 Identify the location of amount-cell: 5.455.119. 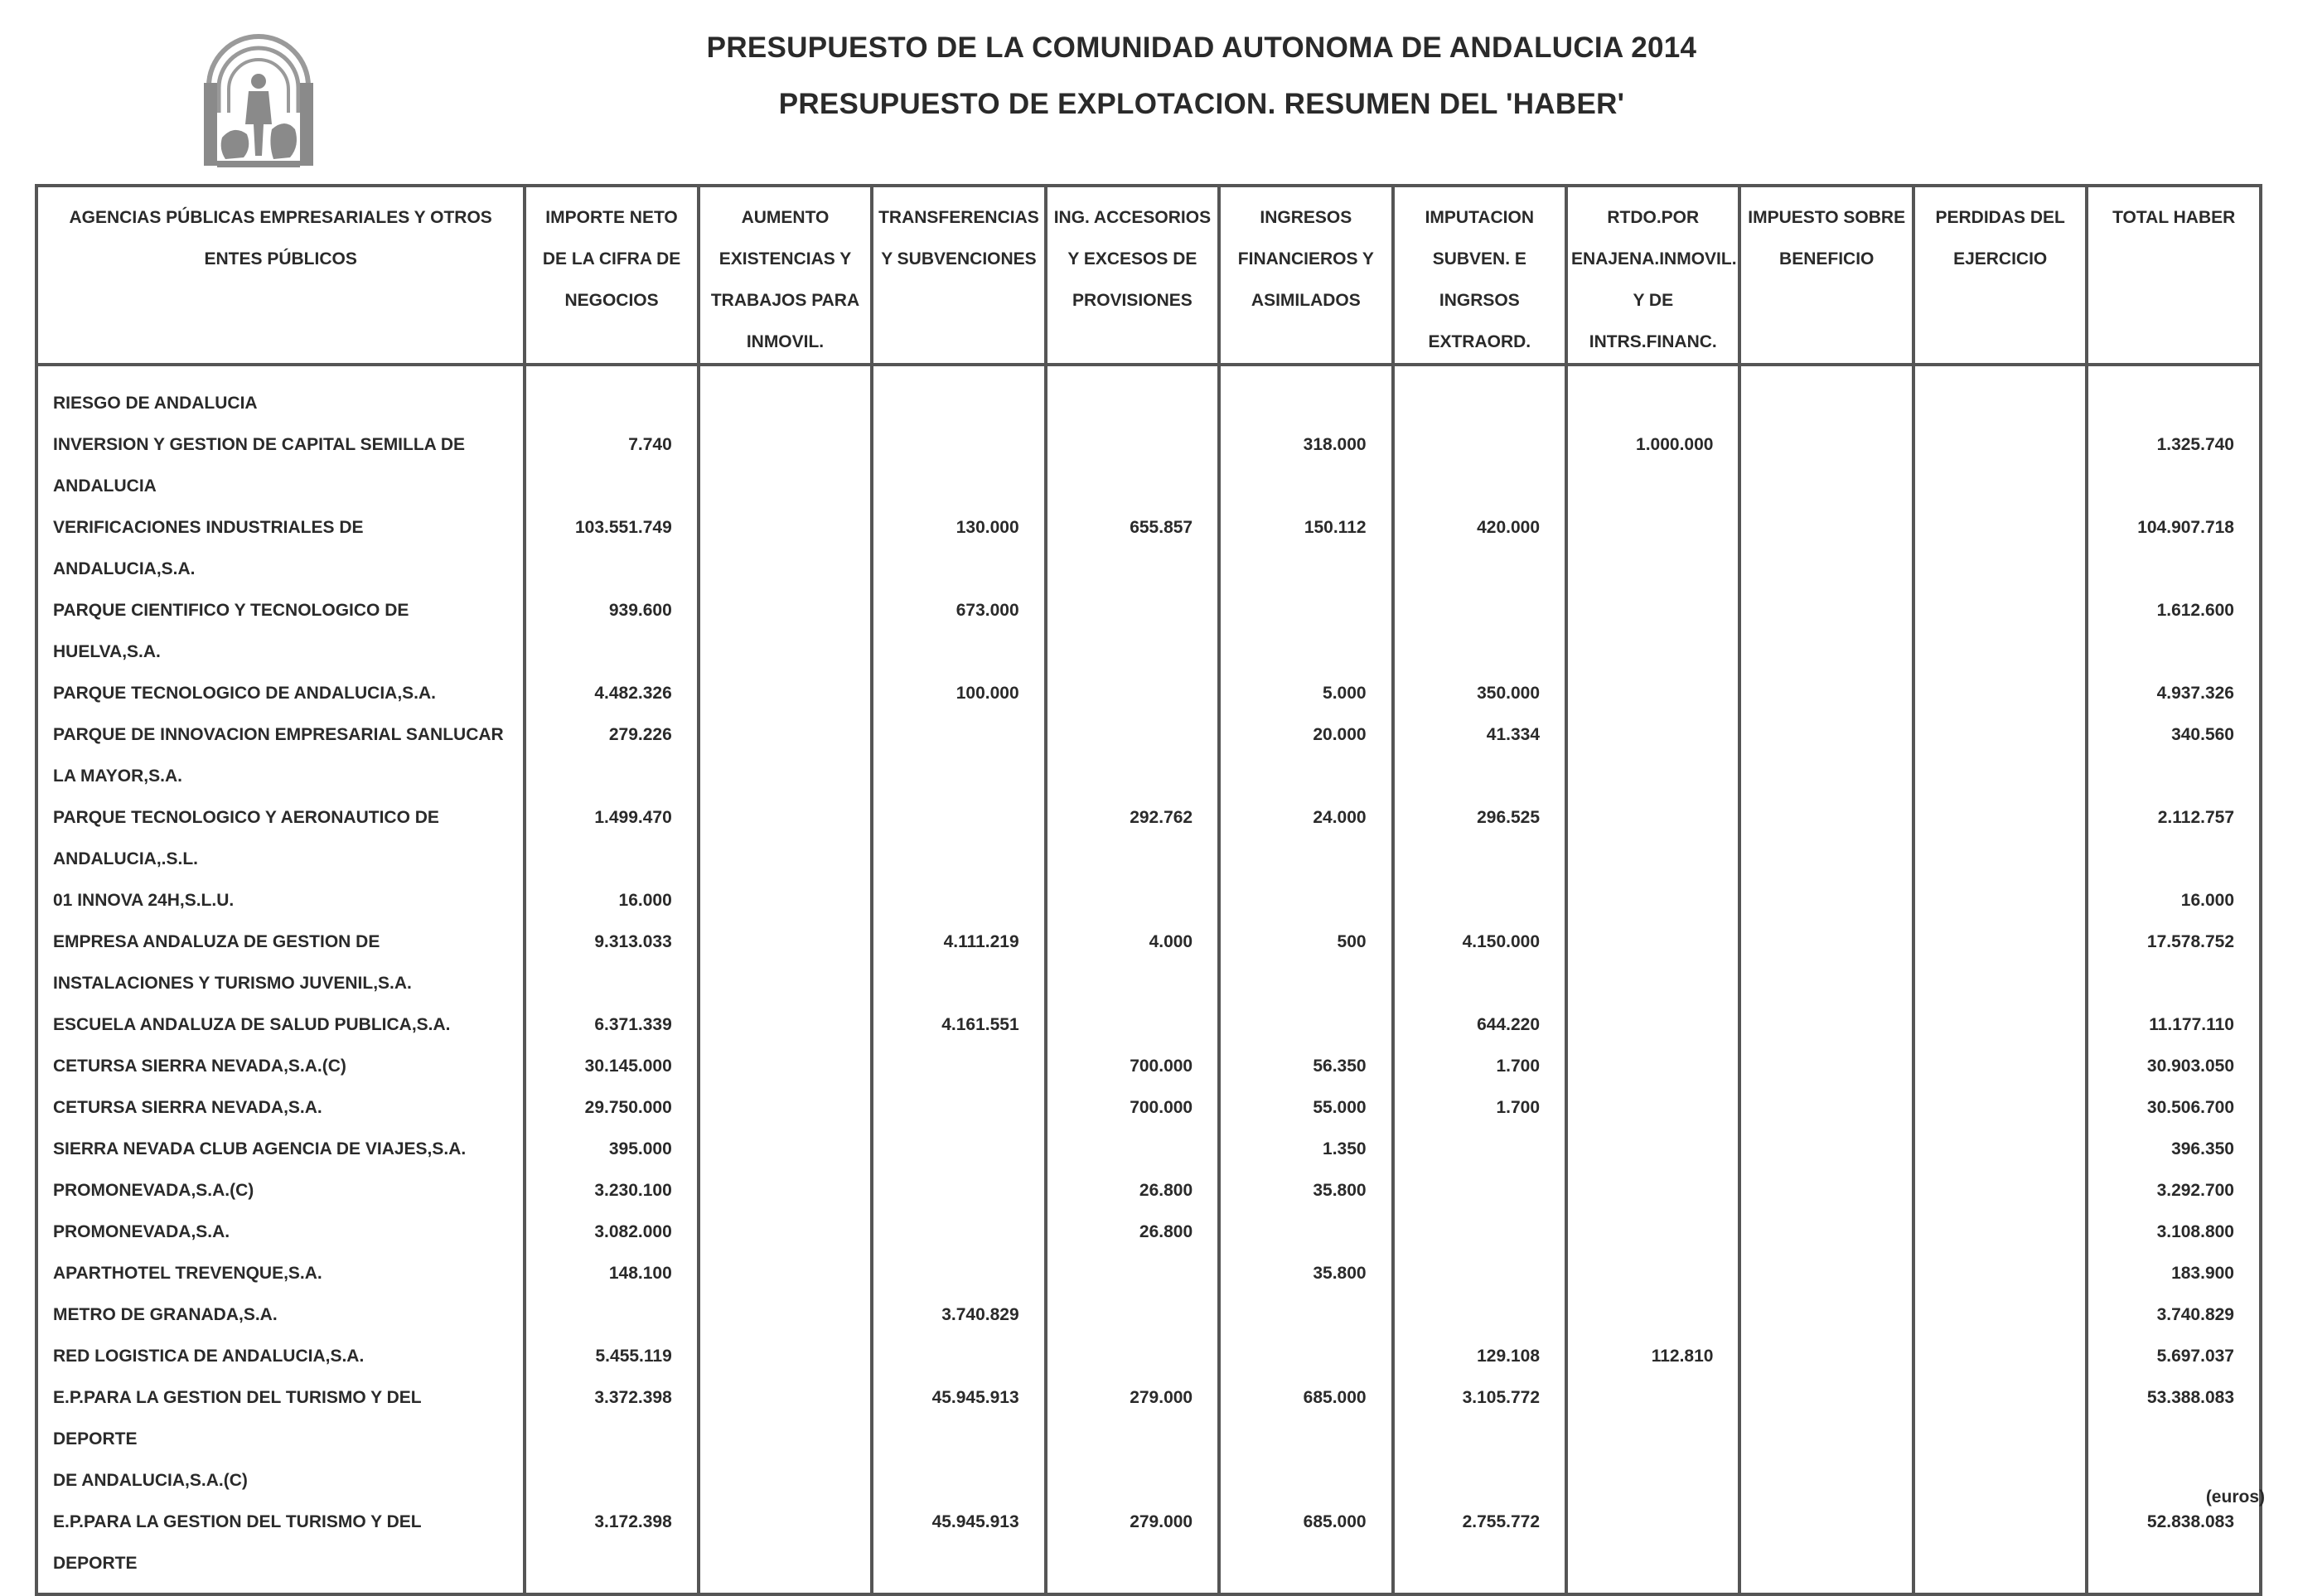
(611, 1356).